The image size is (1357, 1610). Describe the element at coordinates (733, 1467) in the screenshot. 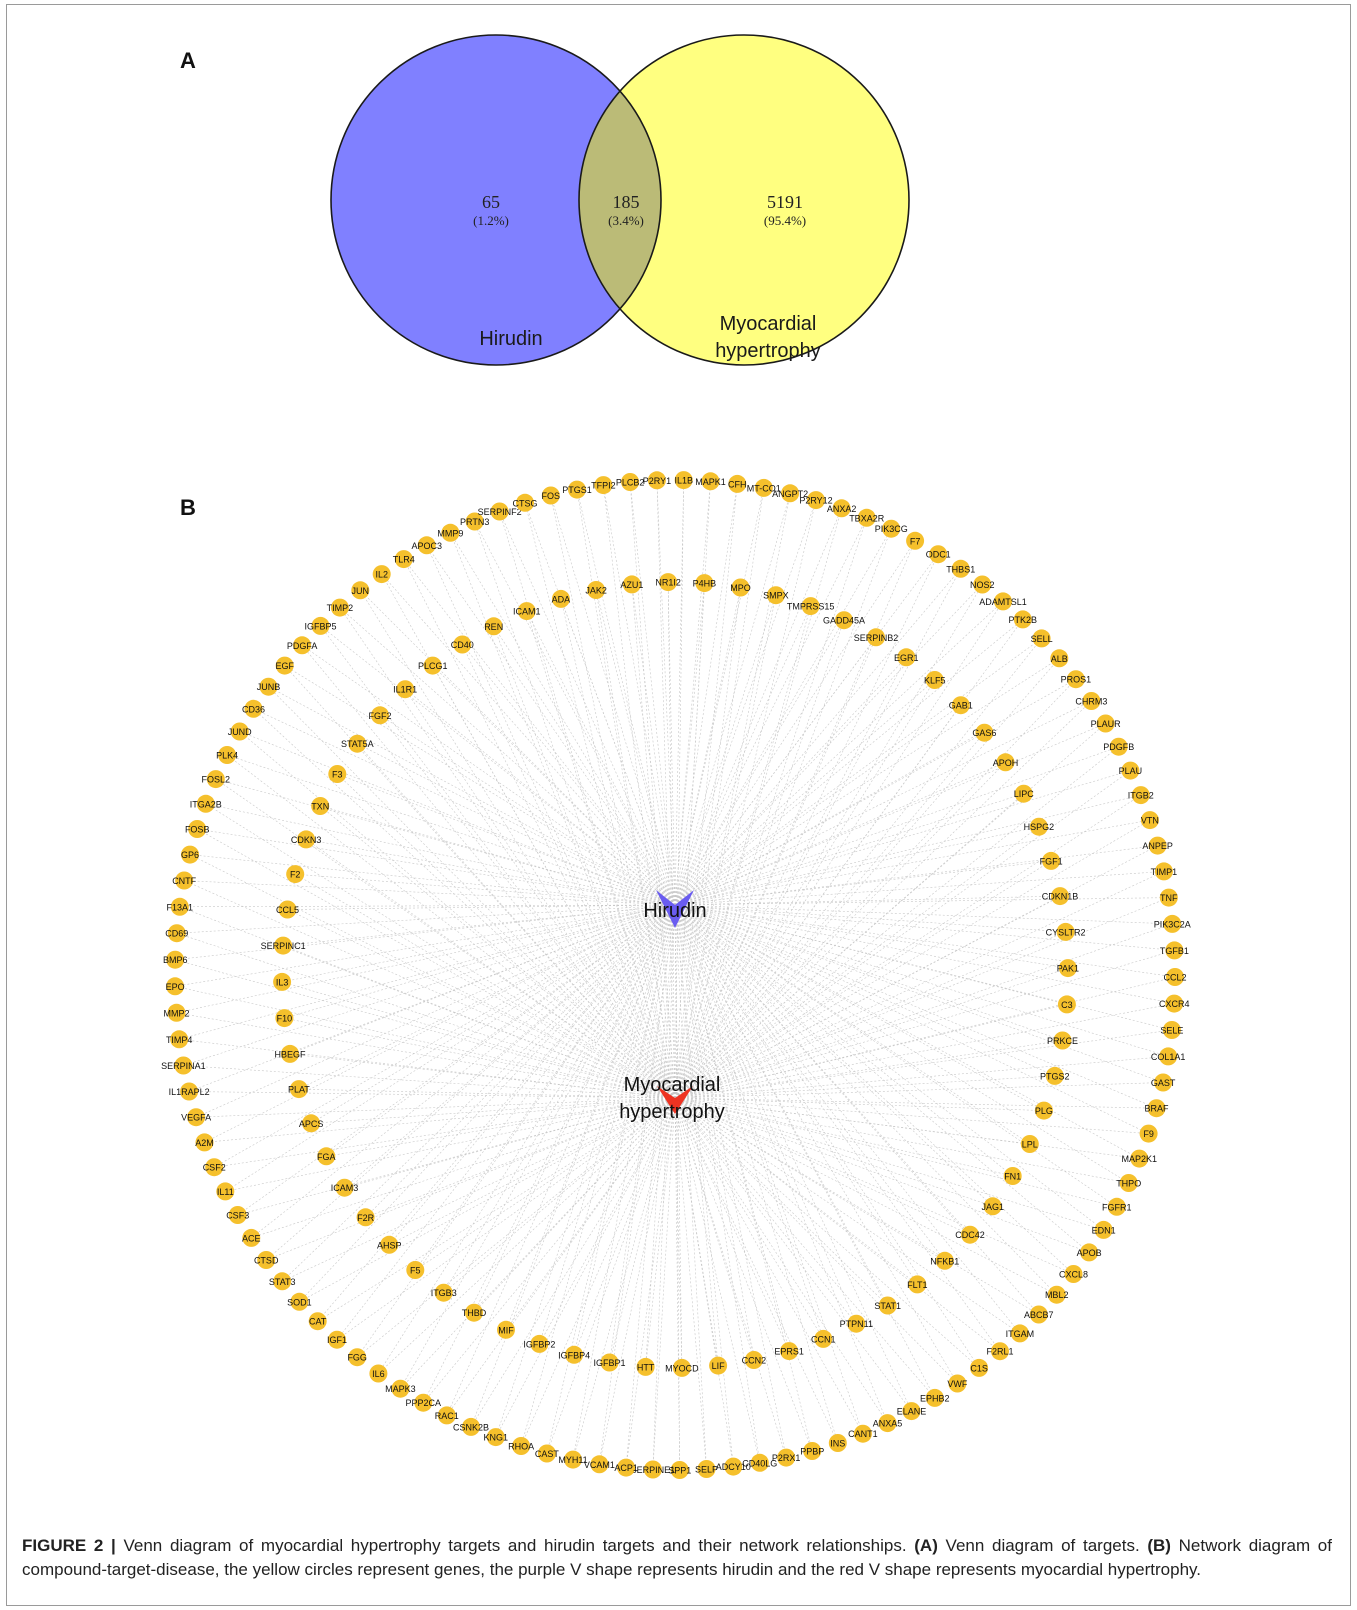

I see `svg-text: ADCY10` at that location.